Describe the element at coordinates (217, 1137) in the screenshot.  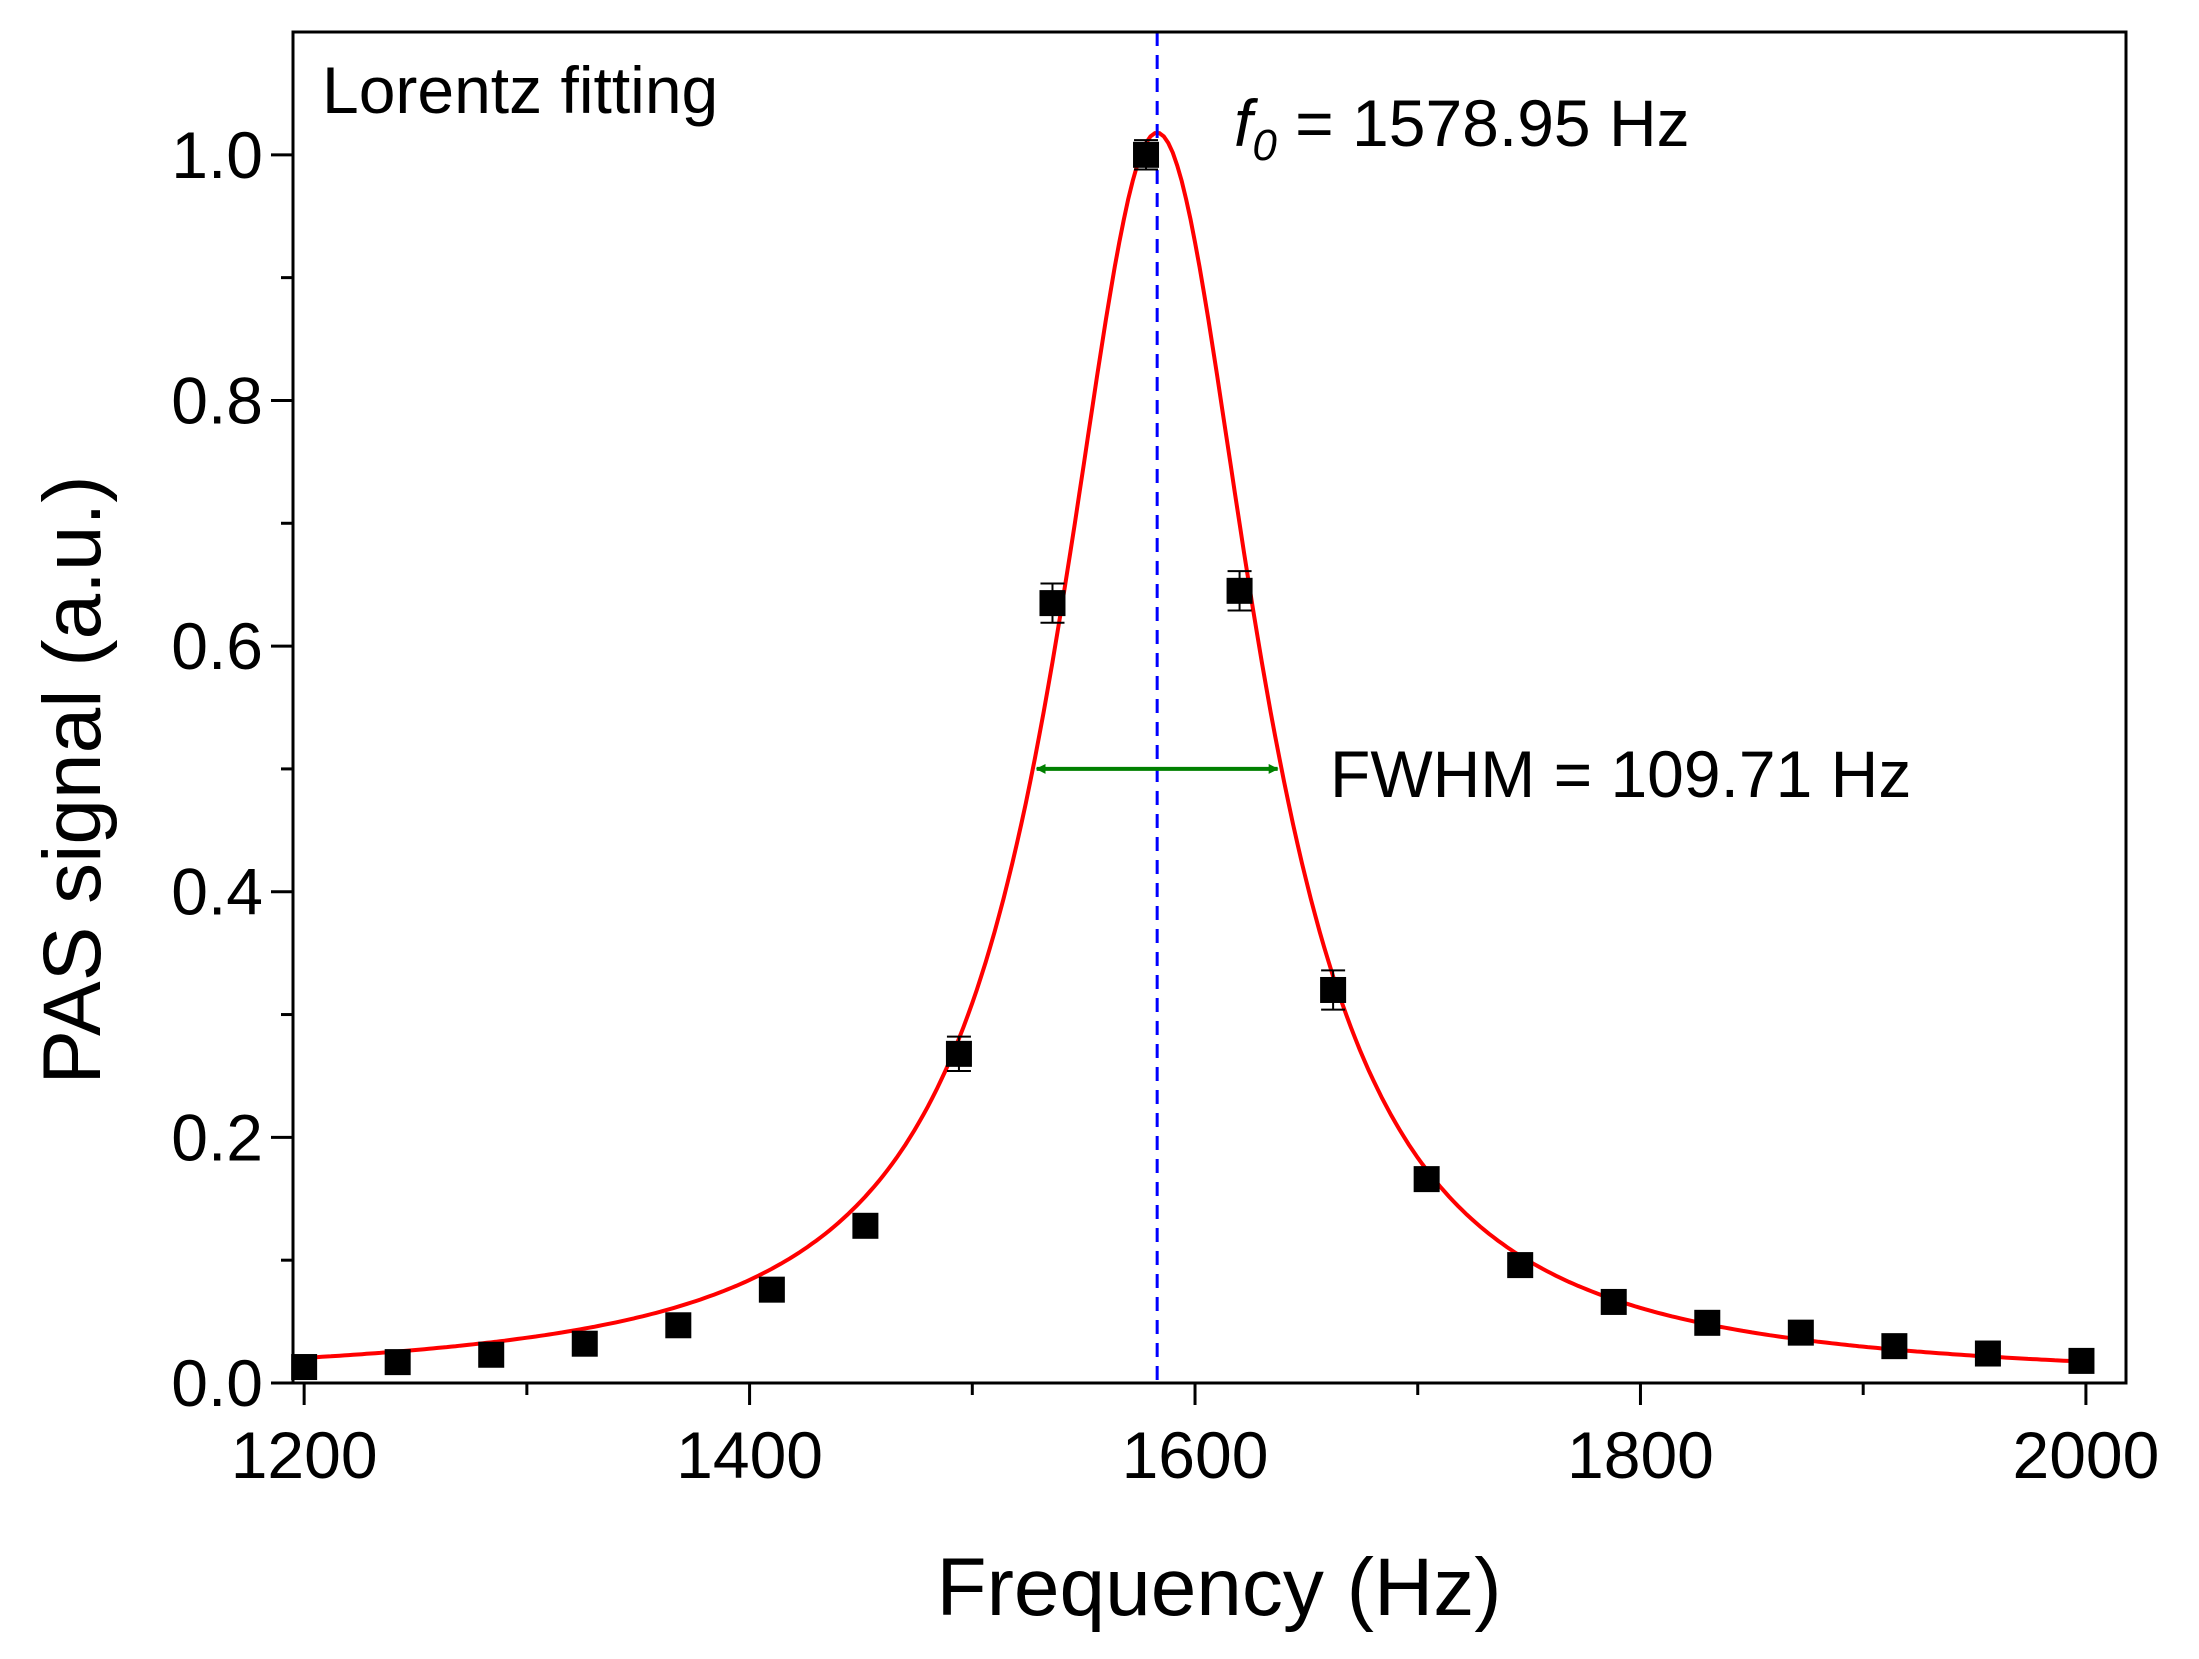
I see `y-tick-label: 0.2` at that location.